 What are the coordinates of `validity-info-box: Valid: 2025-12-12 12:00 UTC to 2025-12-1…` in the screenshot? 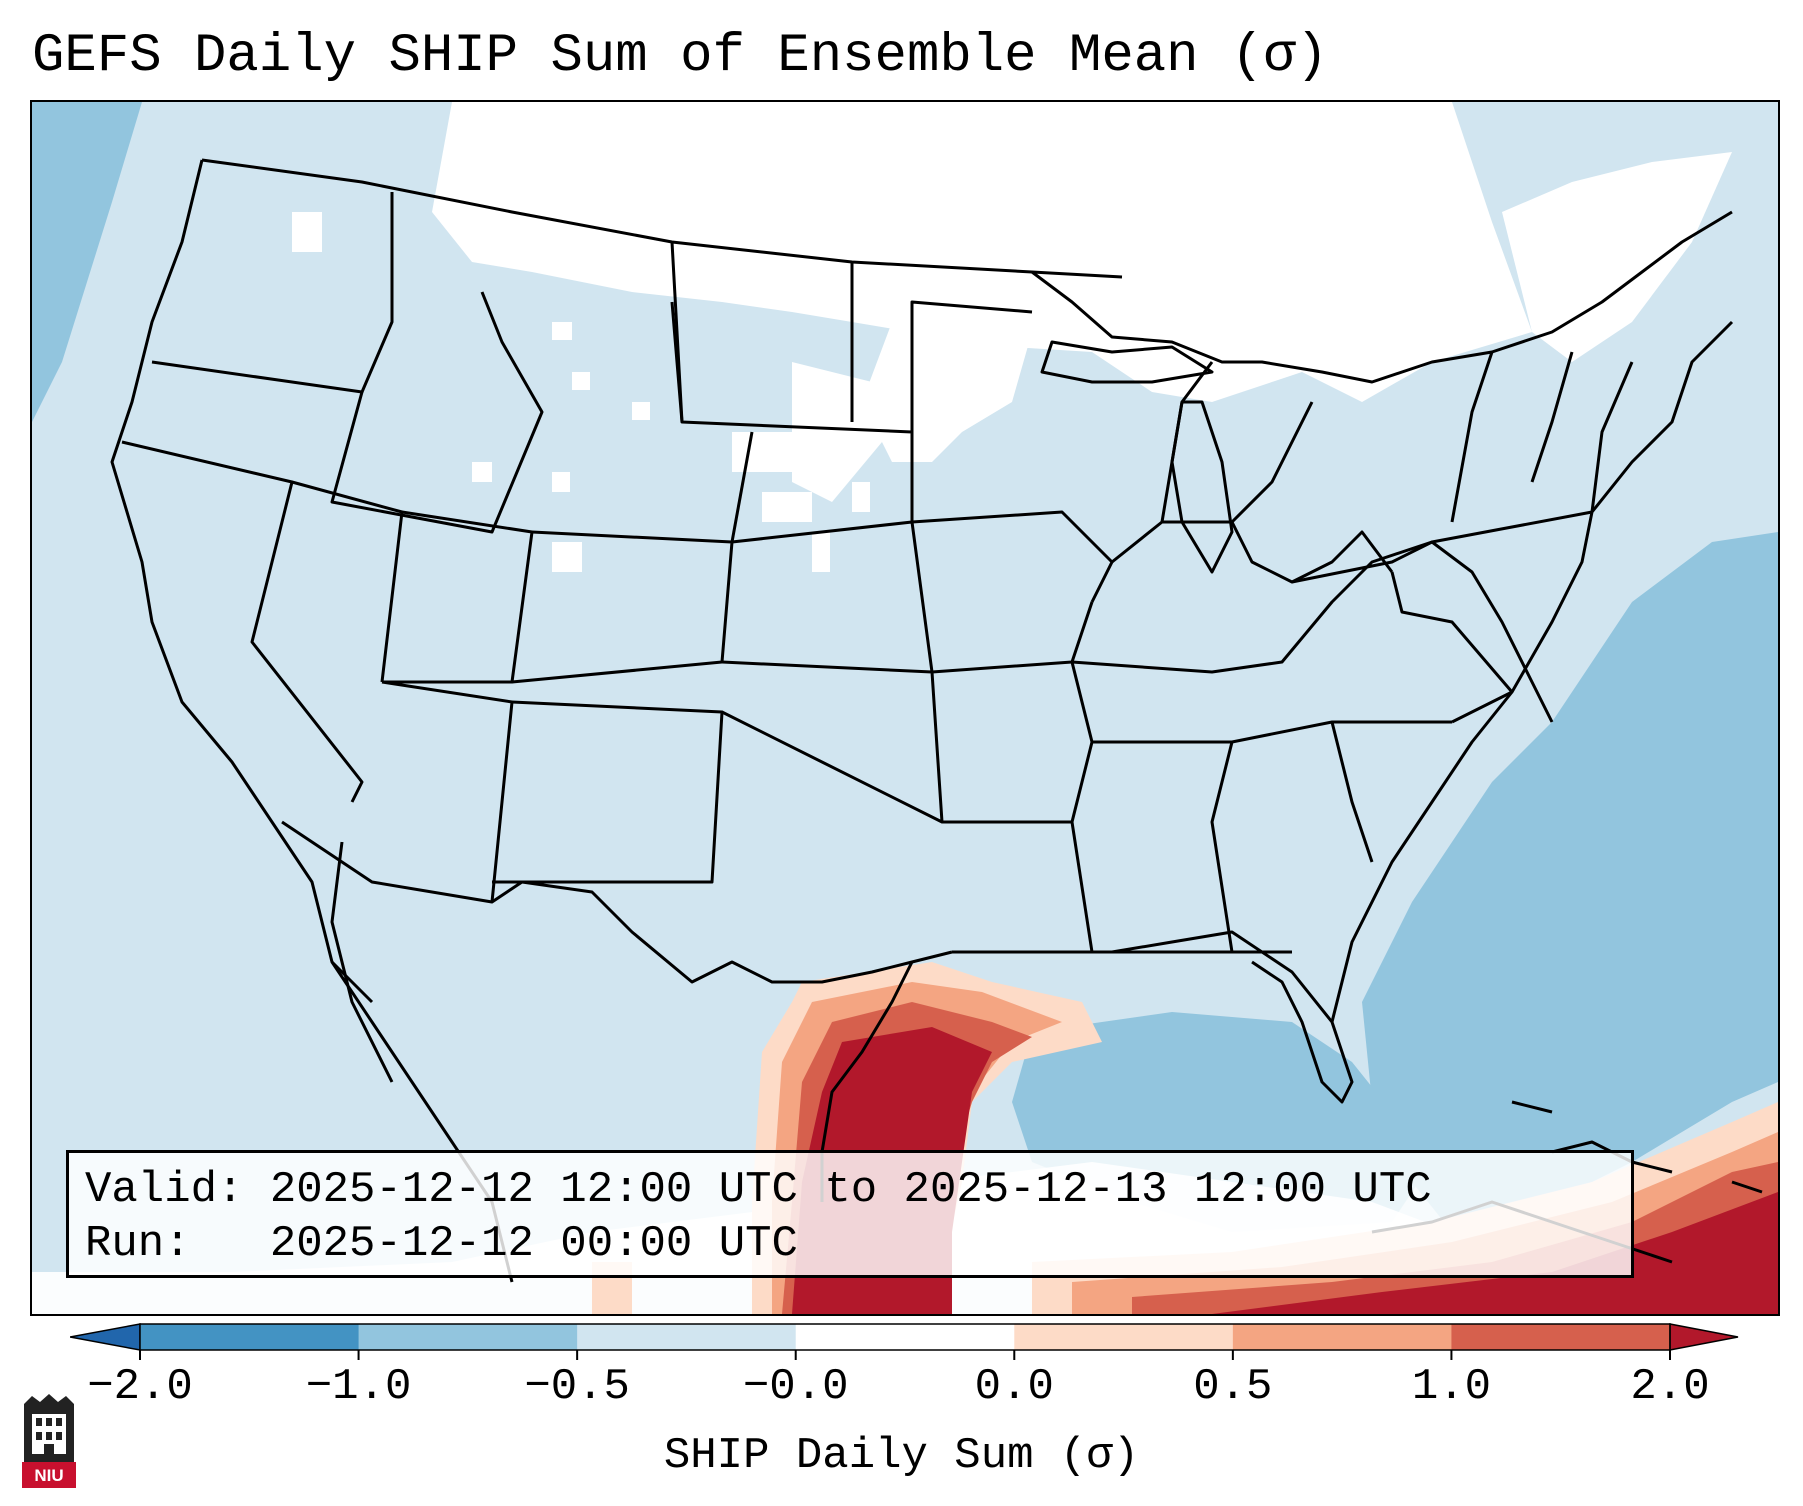 It's located at (850, 1214).